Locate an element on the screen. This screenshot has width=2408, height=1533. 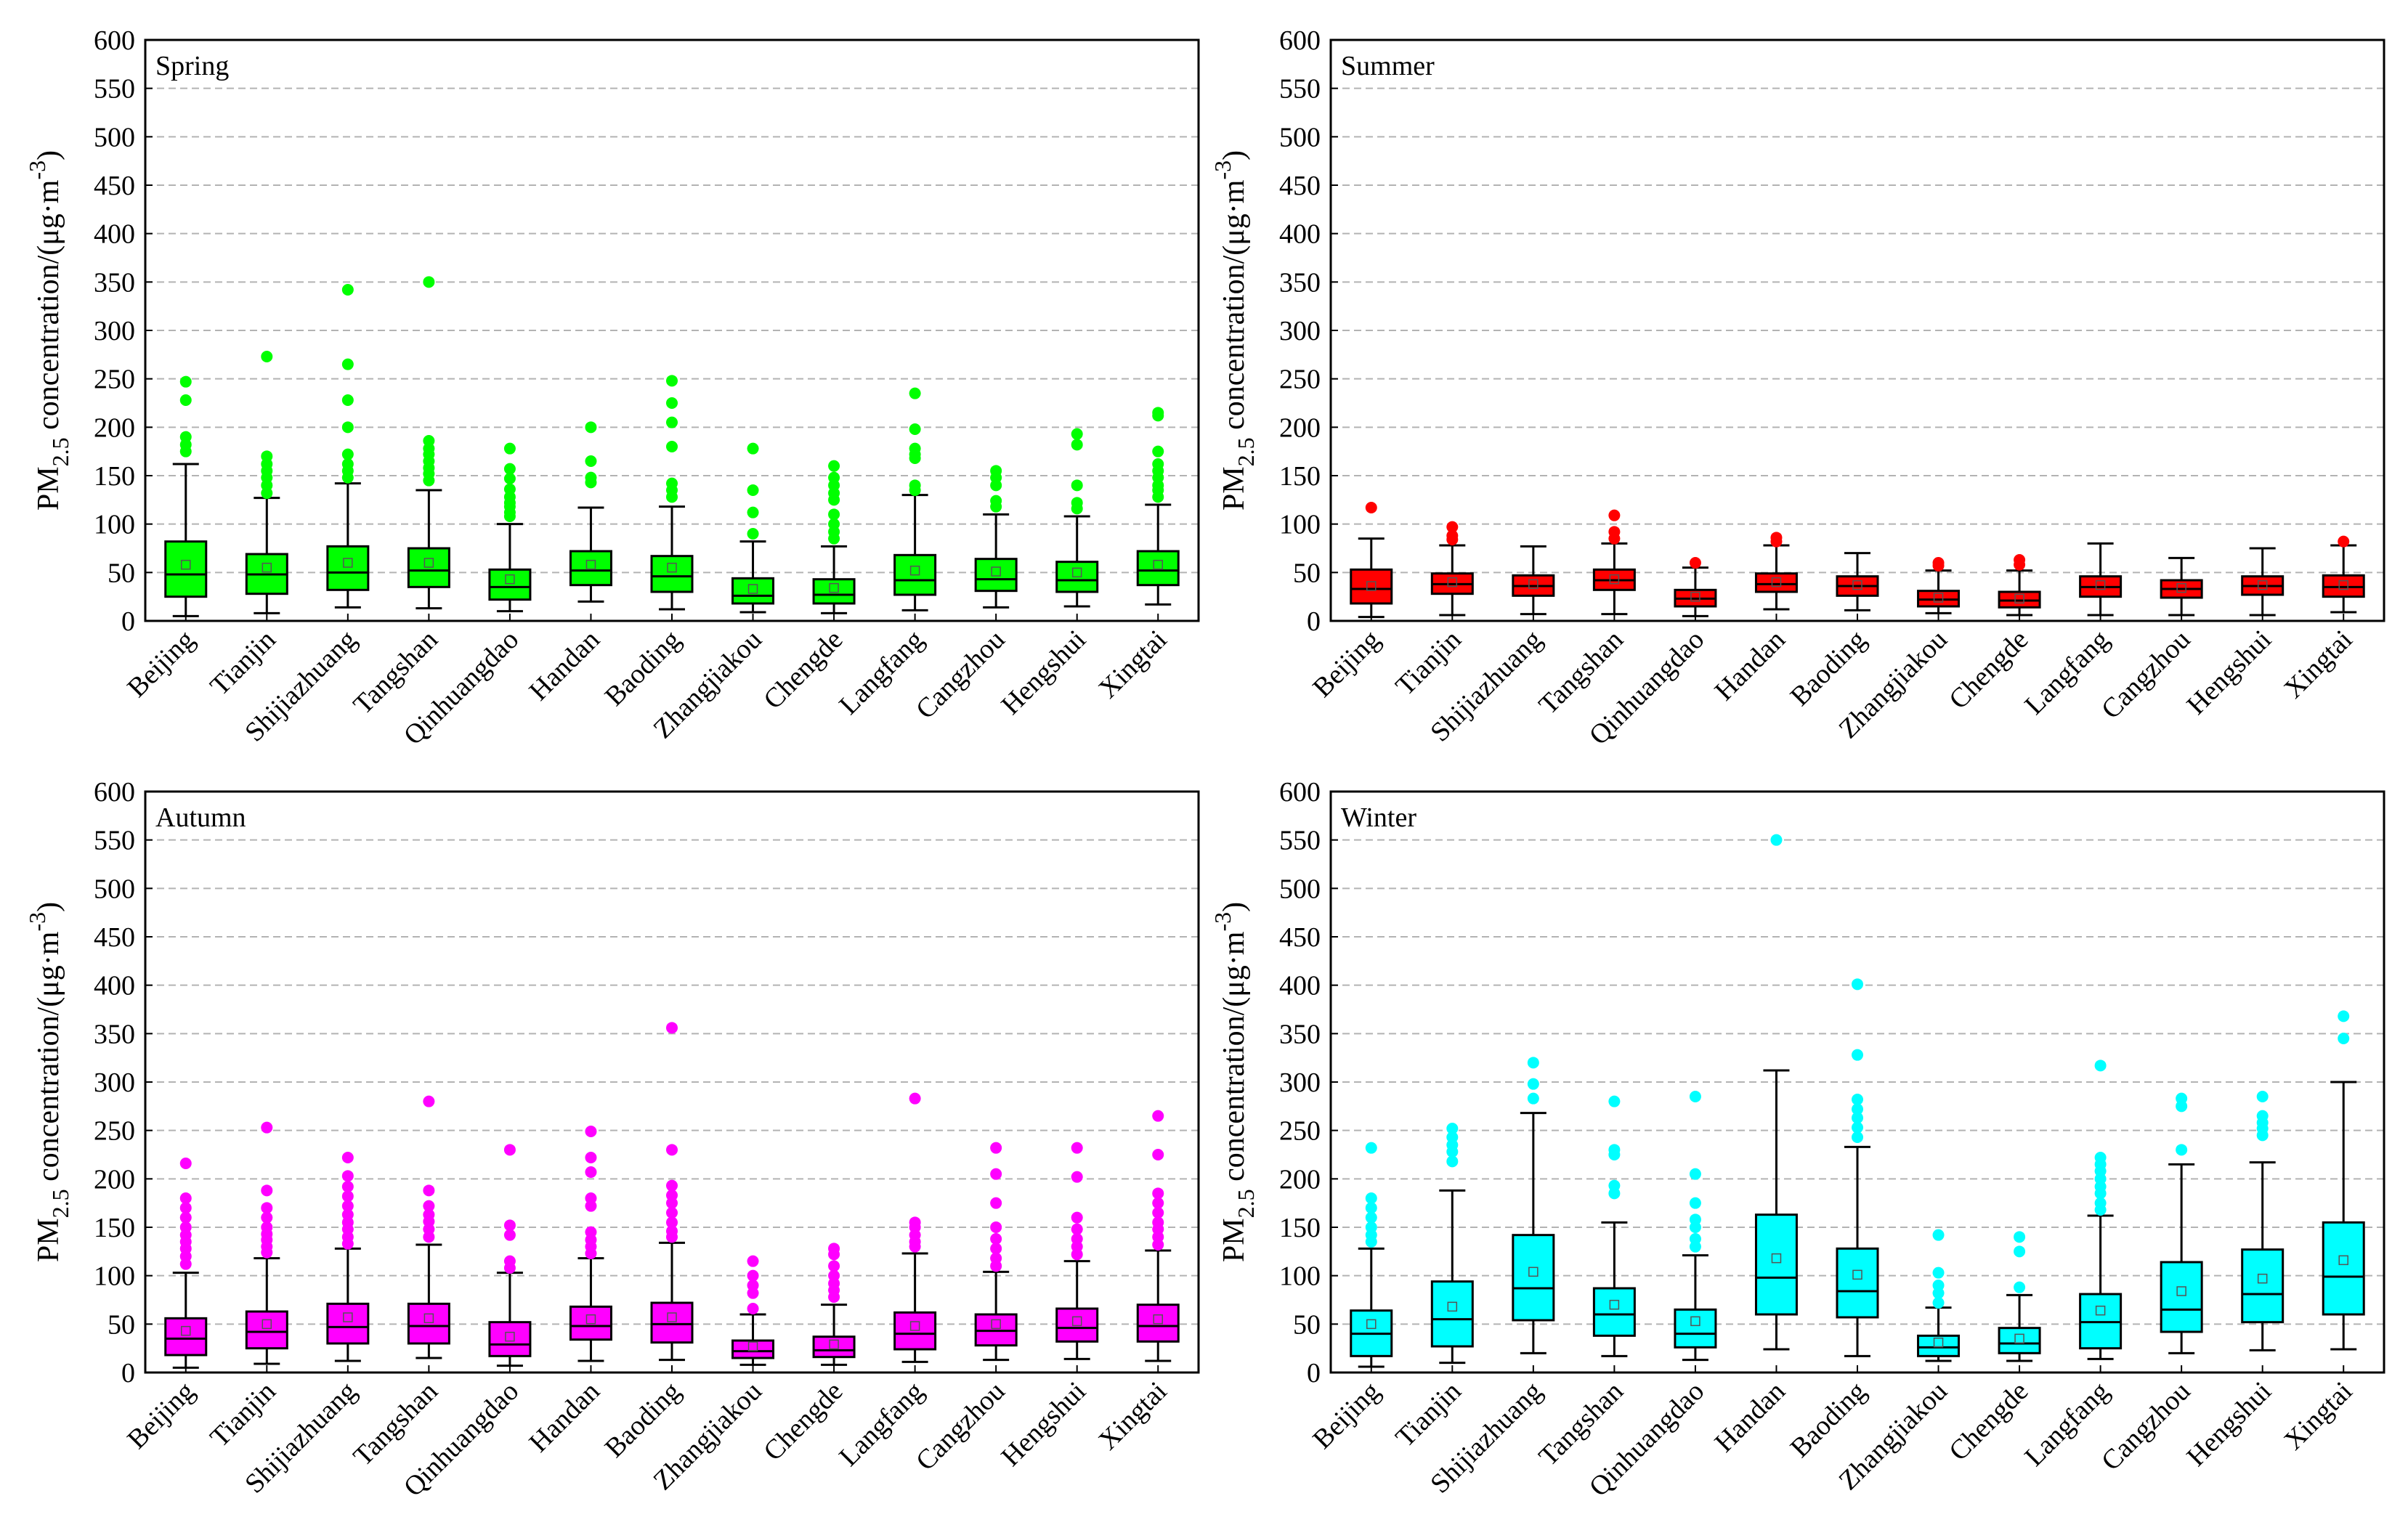
box-zhangjiakou: Zhangjiakou is located at coordinates (711, 1376).